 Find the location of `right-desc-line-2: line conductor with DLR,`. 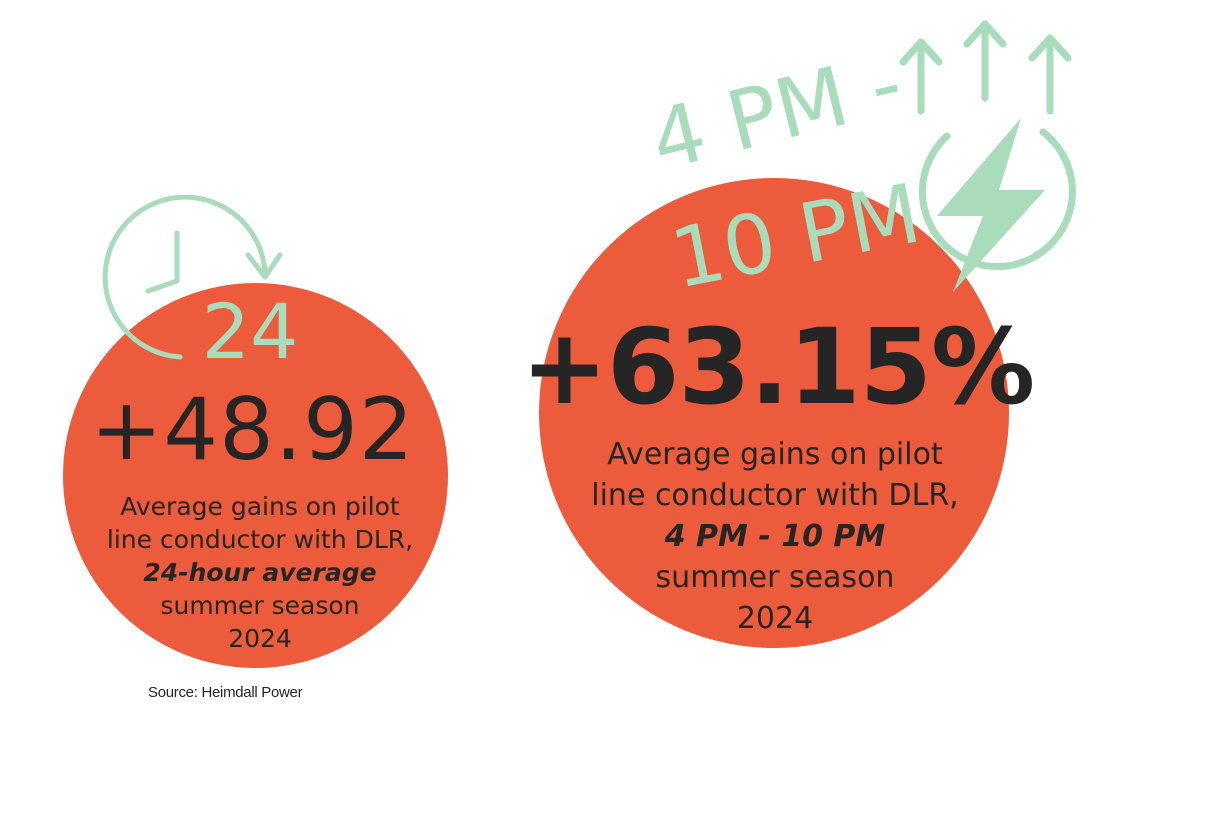

right-desc-line-2: line conductor with DLR, is located at coordinates (775, 495).